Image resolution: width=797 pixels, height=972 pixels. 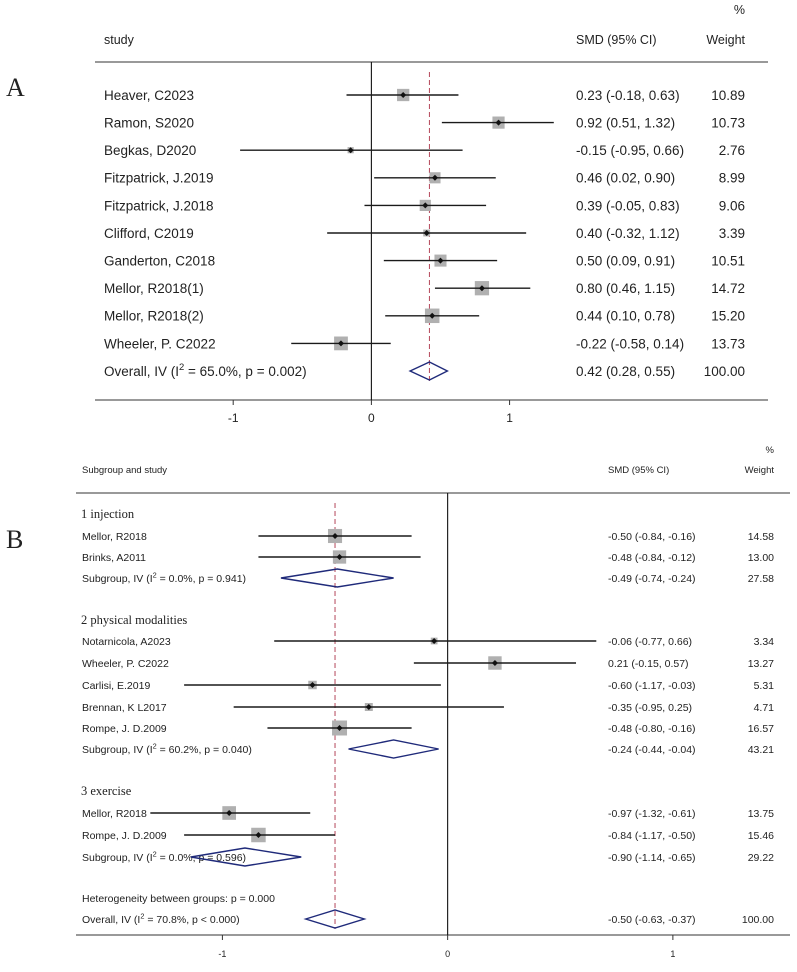 I want to click on subgroup-summary-label-post: = 0.0%, p = 0.596), so click(x=201, y=858).